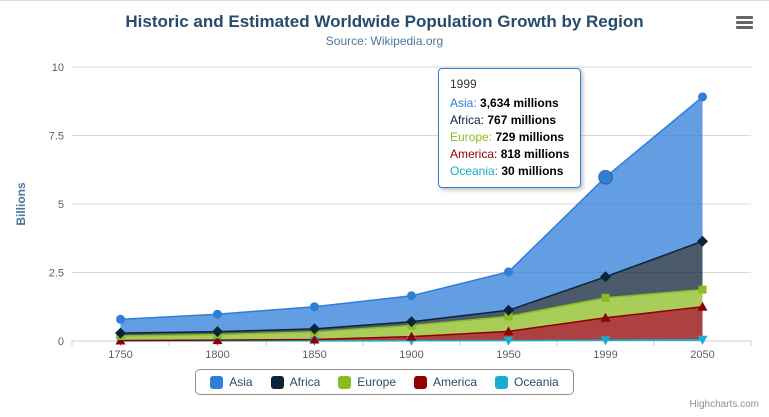  I want to click on legend-item-africa: Africa, so click(295, 382).